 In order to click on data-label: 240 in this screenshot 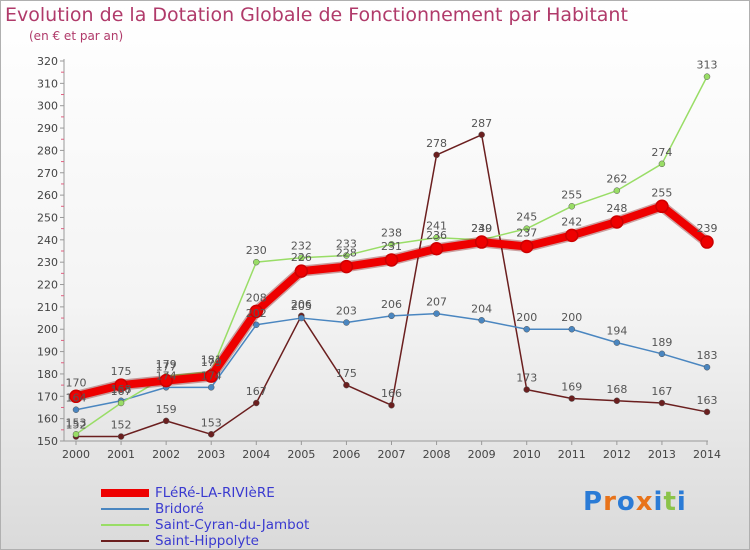, I will do `click(481, 228)`.